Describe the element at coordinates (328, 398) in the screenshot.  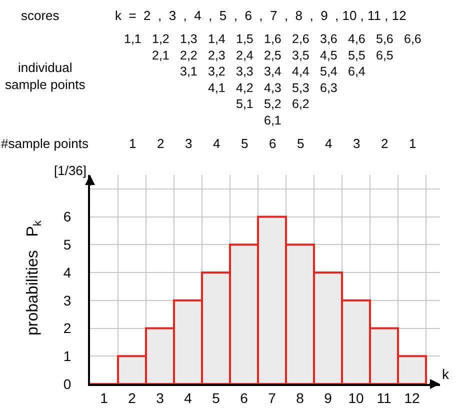
I see `x-tick-label: 9` at that location.